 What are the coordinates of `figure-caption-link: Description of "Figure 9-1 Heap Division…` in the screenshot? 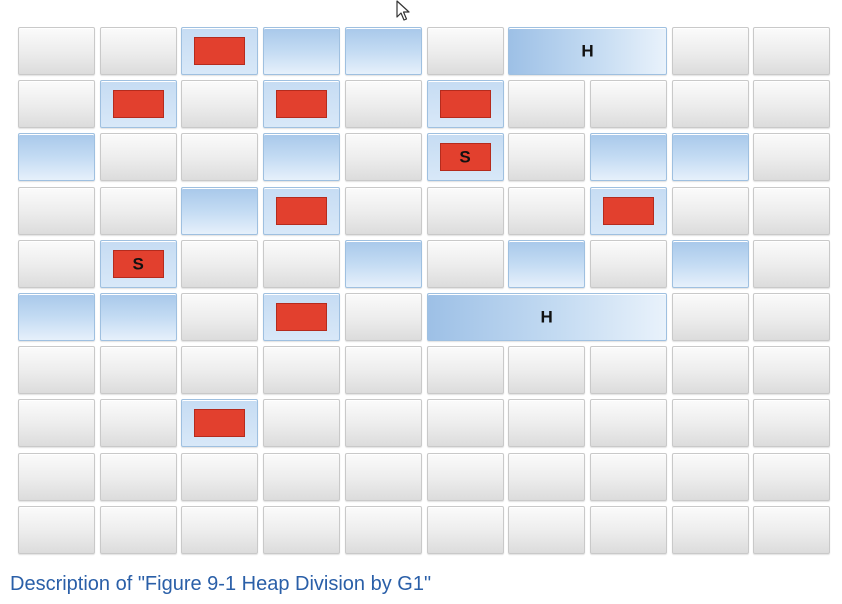 It's located at (221, 584).